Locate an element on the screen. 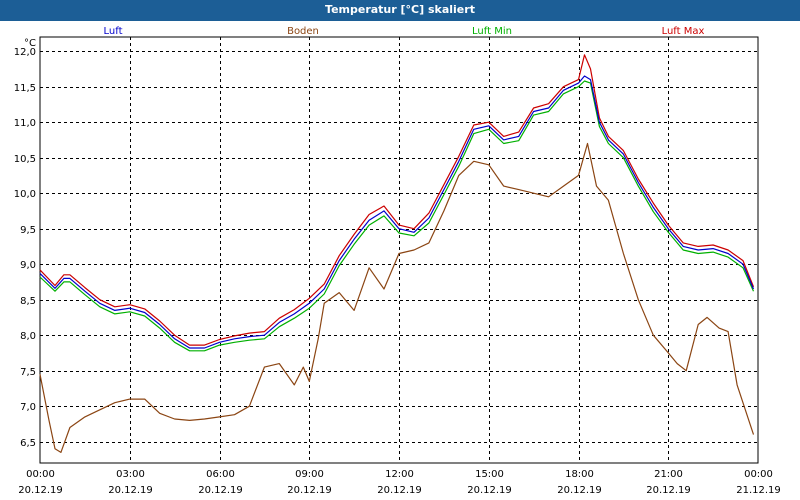 Image resolution: width=800 pixels, height=500 pixels. x-tick-time: 12:00 is located at coordinates (399, 474).